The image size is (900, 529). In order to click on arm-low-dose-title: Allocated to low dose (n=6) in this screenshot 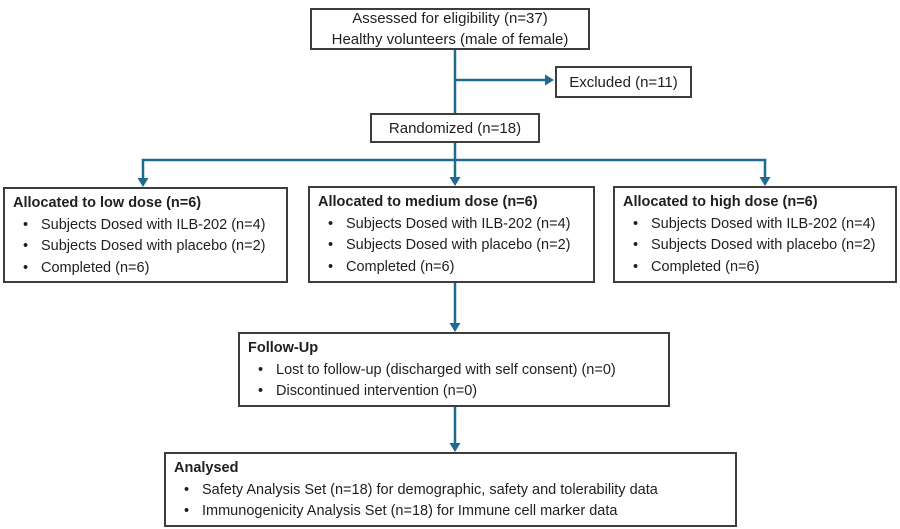, I will do `click(107, 203)`.